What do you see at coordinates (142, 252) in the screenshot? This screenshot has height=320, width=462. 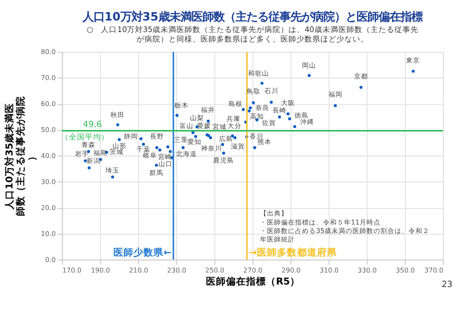 I see `ref-line-label: 医師少数県←` at bounding box center [142, 252].